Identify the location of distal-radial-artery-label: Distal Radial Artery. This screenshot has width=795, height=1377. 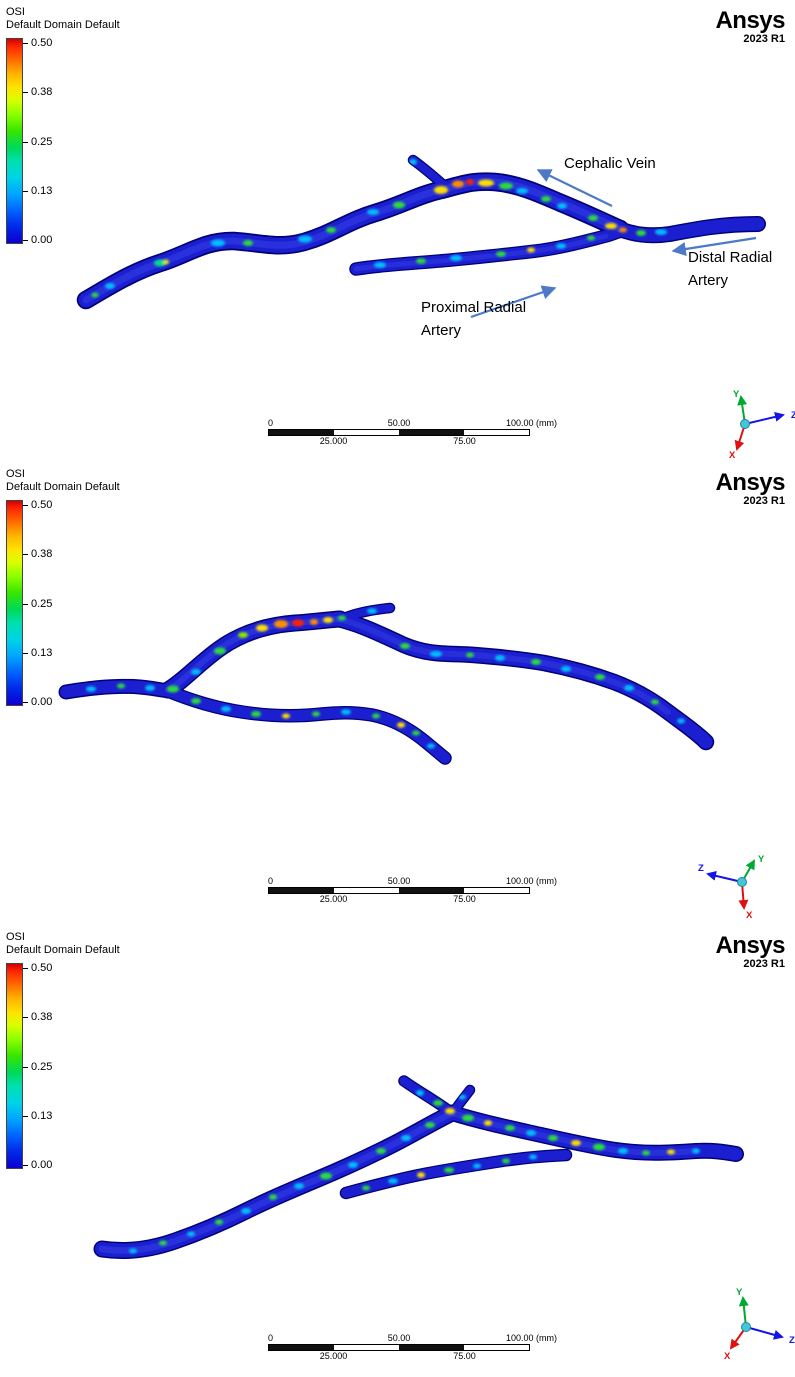
(730, 269).